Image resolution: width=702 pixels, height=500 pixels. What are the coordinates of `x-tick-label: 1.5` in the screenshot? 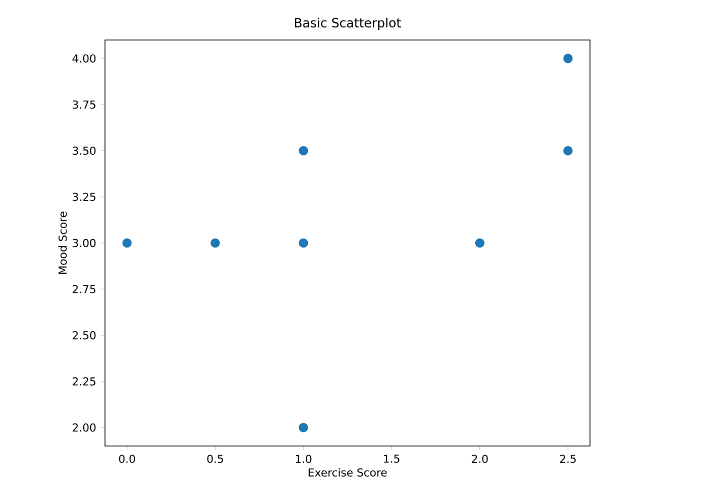 It's located at (392, 458).